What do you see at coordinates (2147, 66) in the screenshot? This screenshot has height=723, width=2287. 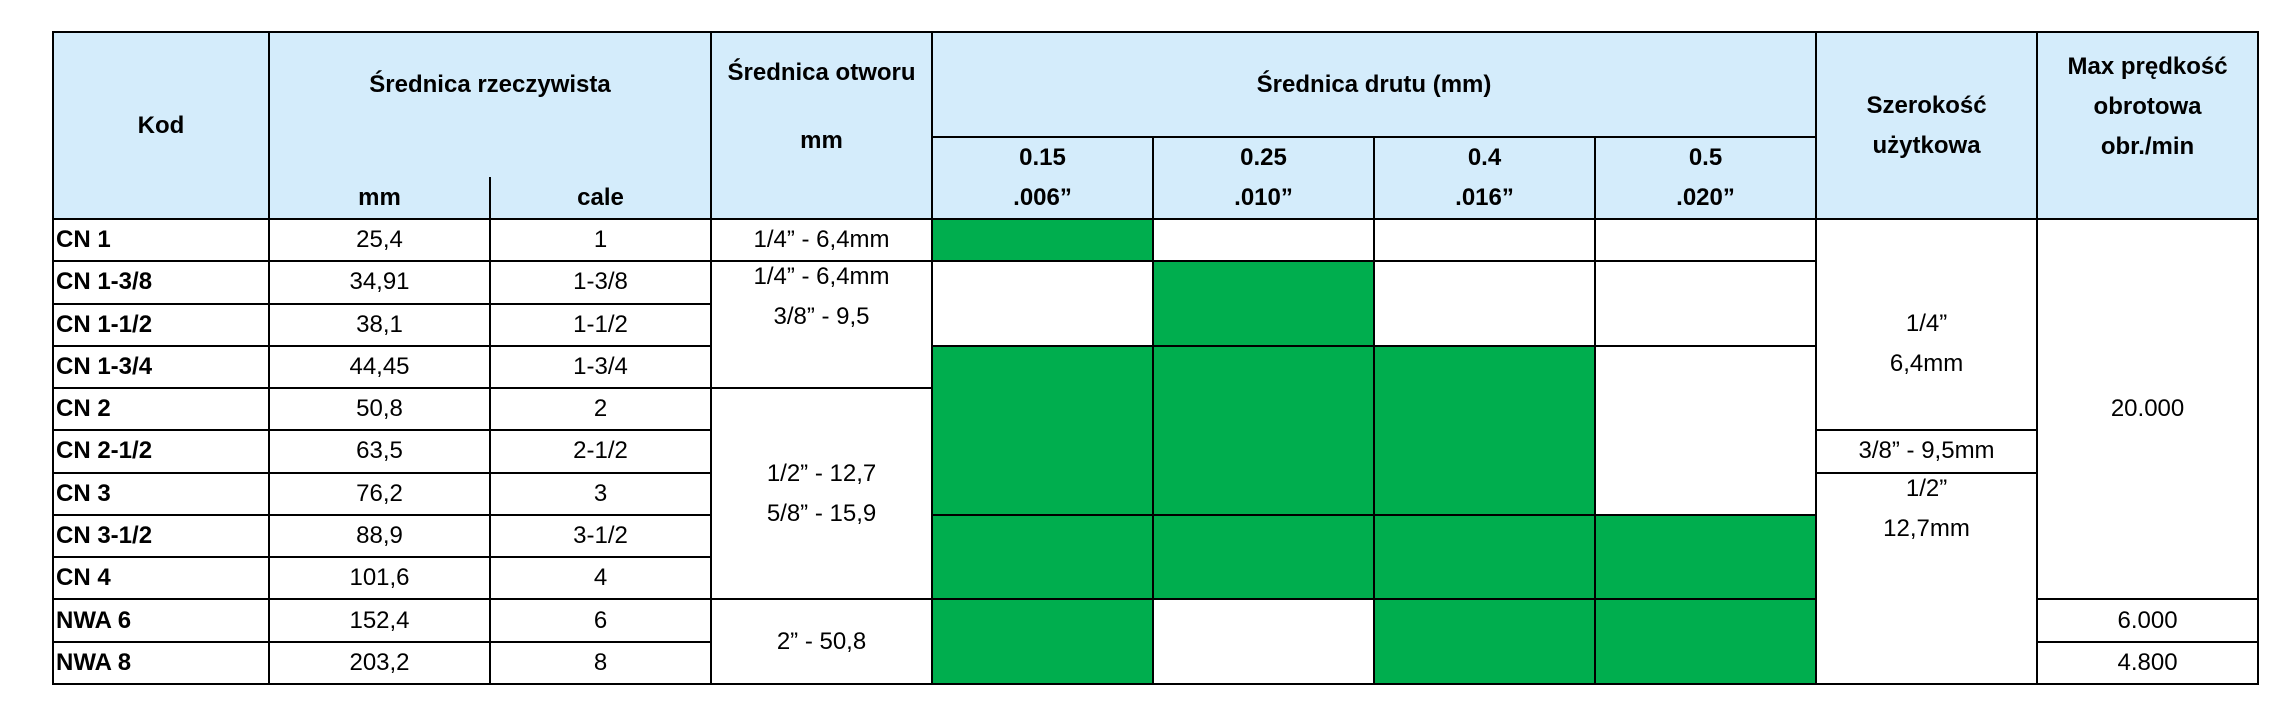 I see `header-max-line1: Max prędkość` at bounding box center [2147, 66].